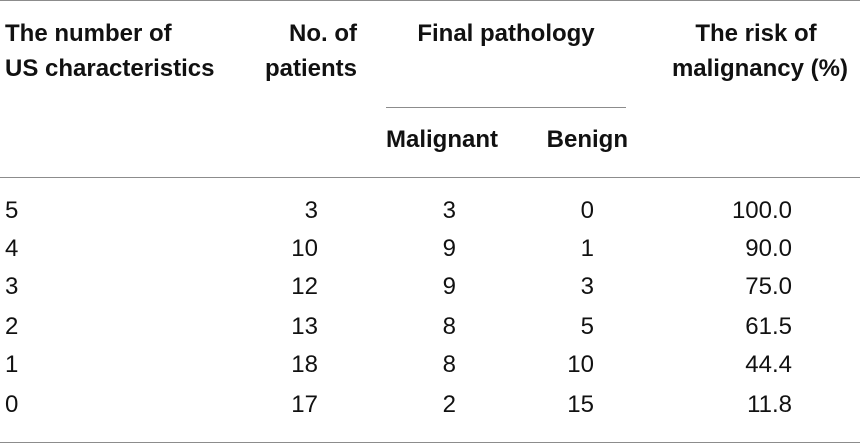  Describe the element at coordinates (304, 248) in the screenshot. I see `cell-patients: 10` at that location.